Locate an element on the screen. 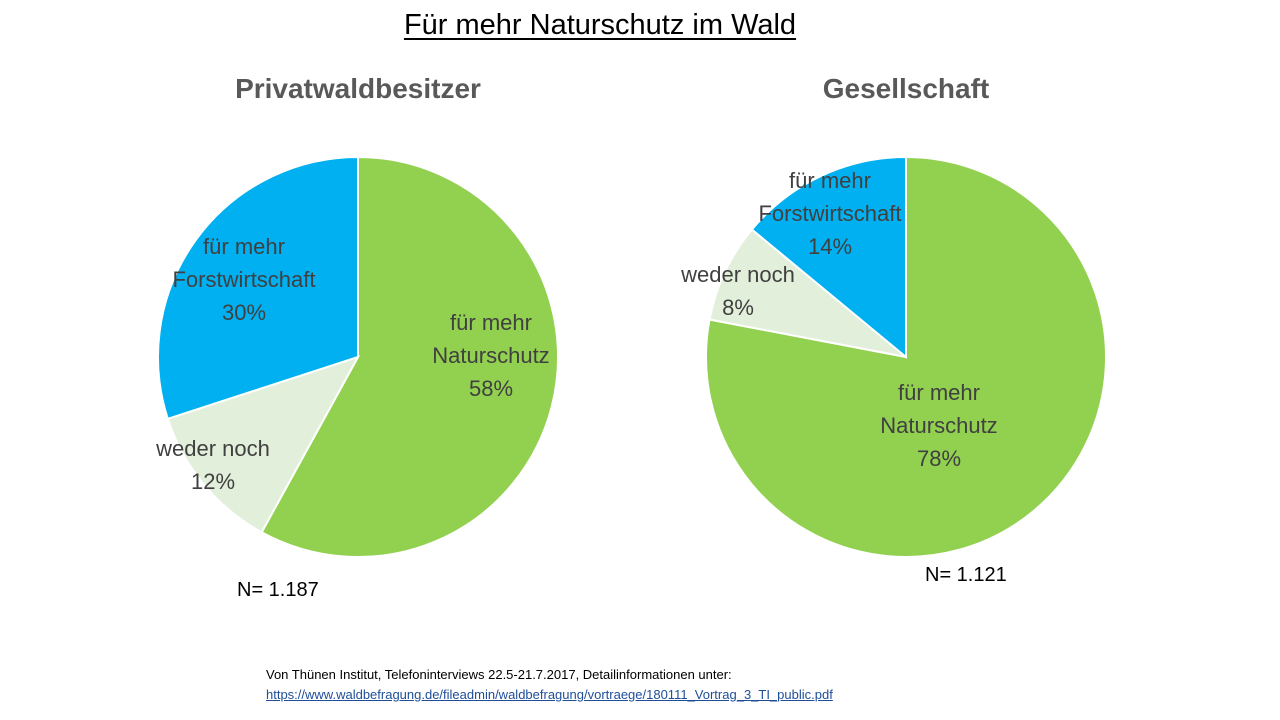 The height and width of the screenshot is (720, 1280). sample-size-privatwaldbesitzer: N= 1.187 is located at coordinates (278, 590).